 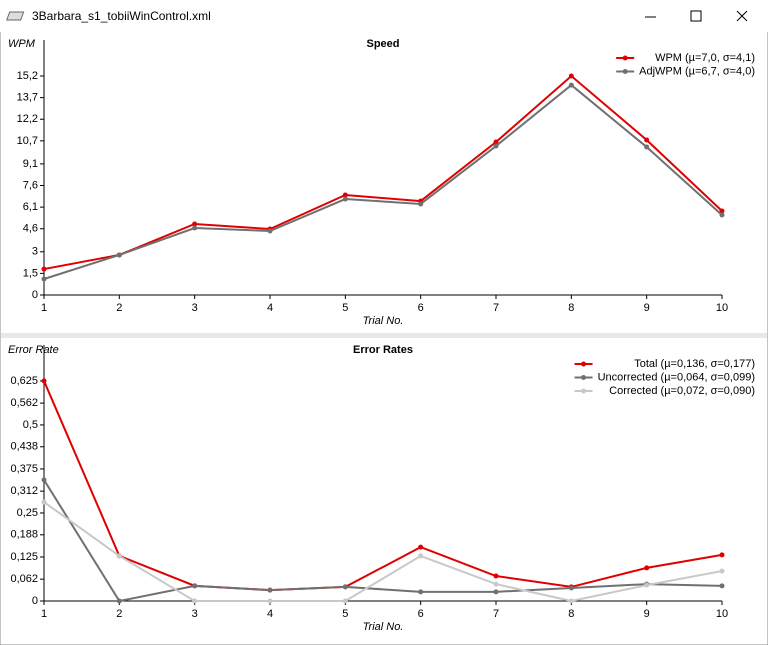 What do you see at coordinates (22, 44) in the screenshot?
I see `y-axis-label: WPM` at bounding box center [22, 44].